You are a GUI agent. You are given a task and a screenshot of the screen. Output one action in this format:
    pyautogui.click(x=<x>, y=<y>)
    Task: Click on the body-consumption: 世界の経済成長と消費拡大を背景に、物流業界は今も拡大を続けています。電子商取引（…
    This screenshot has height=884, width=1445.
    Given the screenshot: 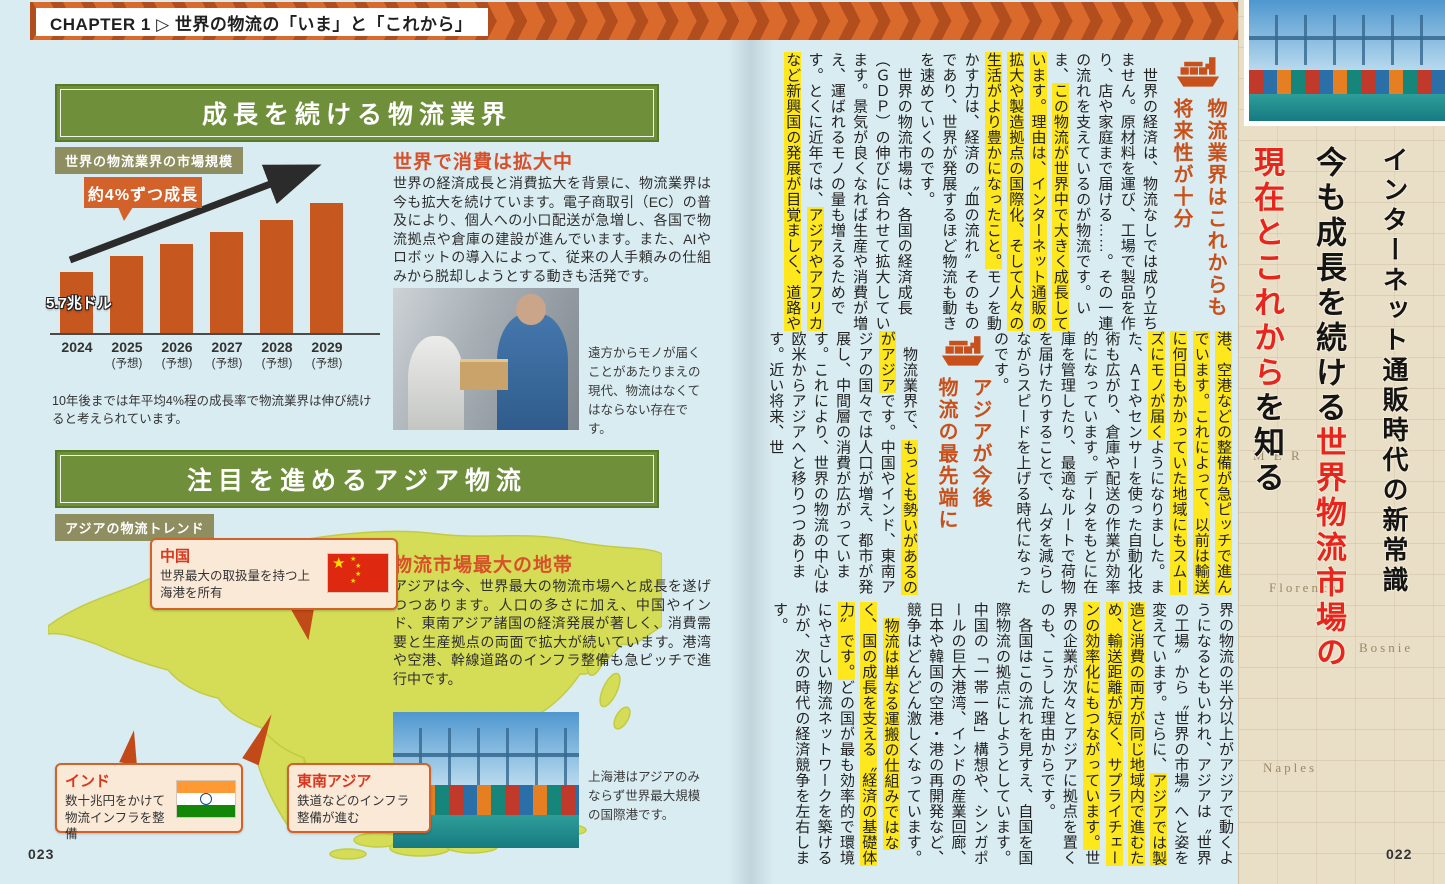 What is the action you would take?
    pyautogui.click(x=552, y=229)
    